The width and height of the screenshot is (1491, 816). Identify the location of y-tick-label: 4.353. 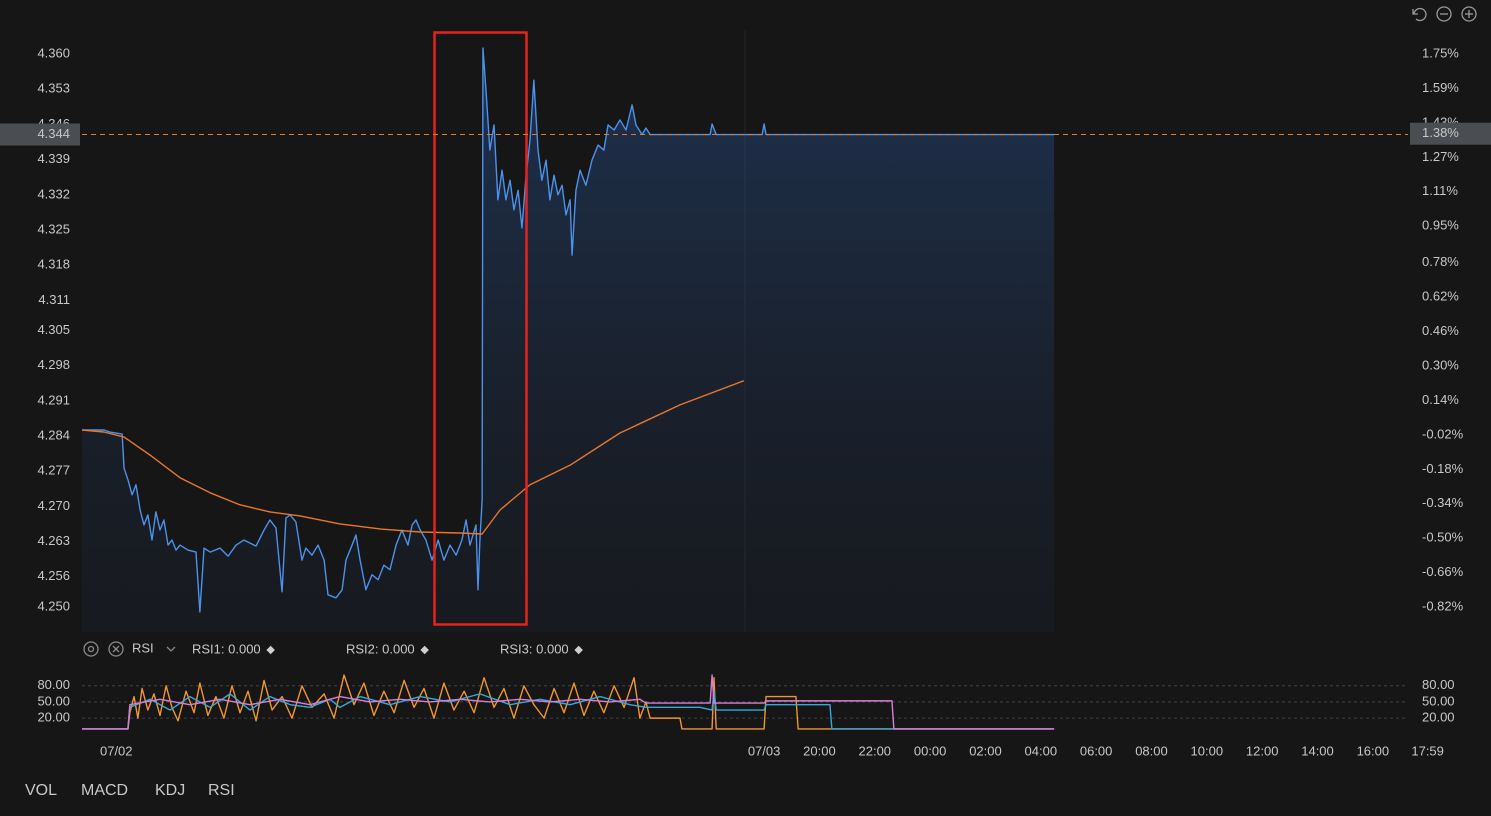
(53, 88).